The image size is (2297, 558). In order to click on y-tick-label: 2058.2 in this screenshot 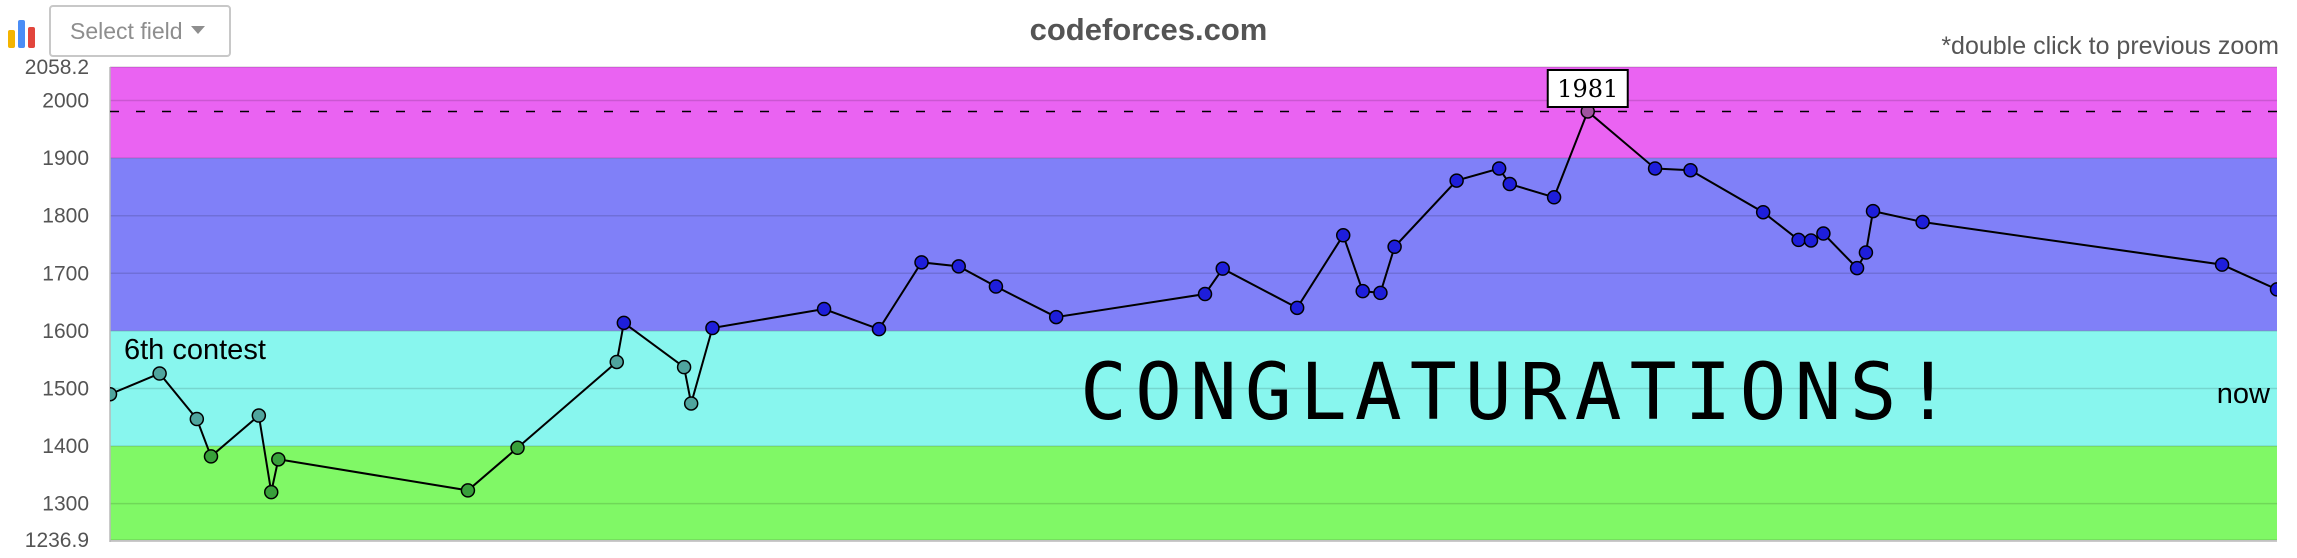, I will do `click(57, 67)`.